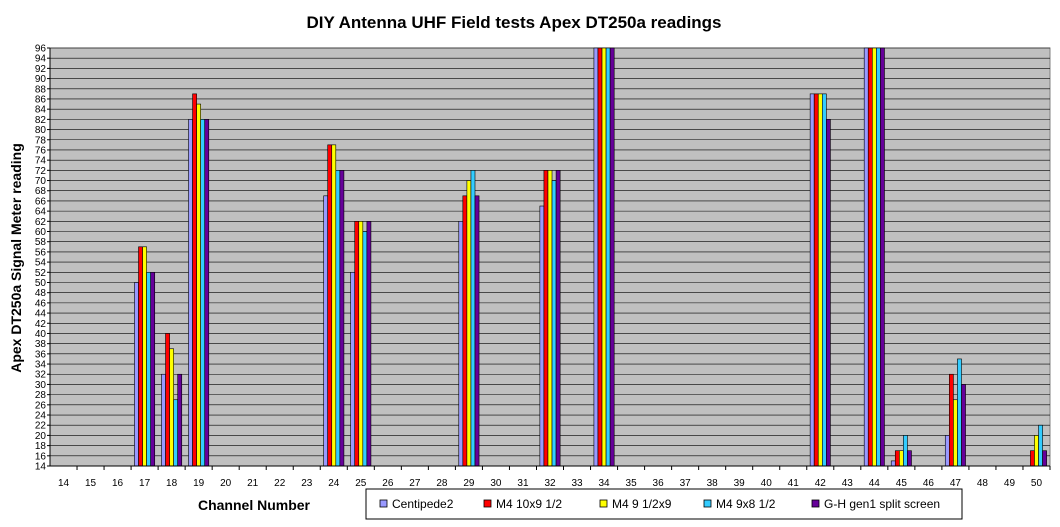 This screenshot has height=527, width=1060. I want to click on y-tick-label: 80, so click(41, 130).